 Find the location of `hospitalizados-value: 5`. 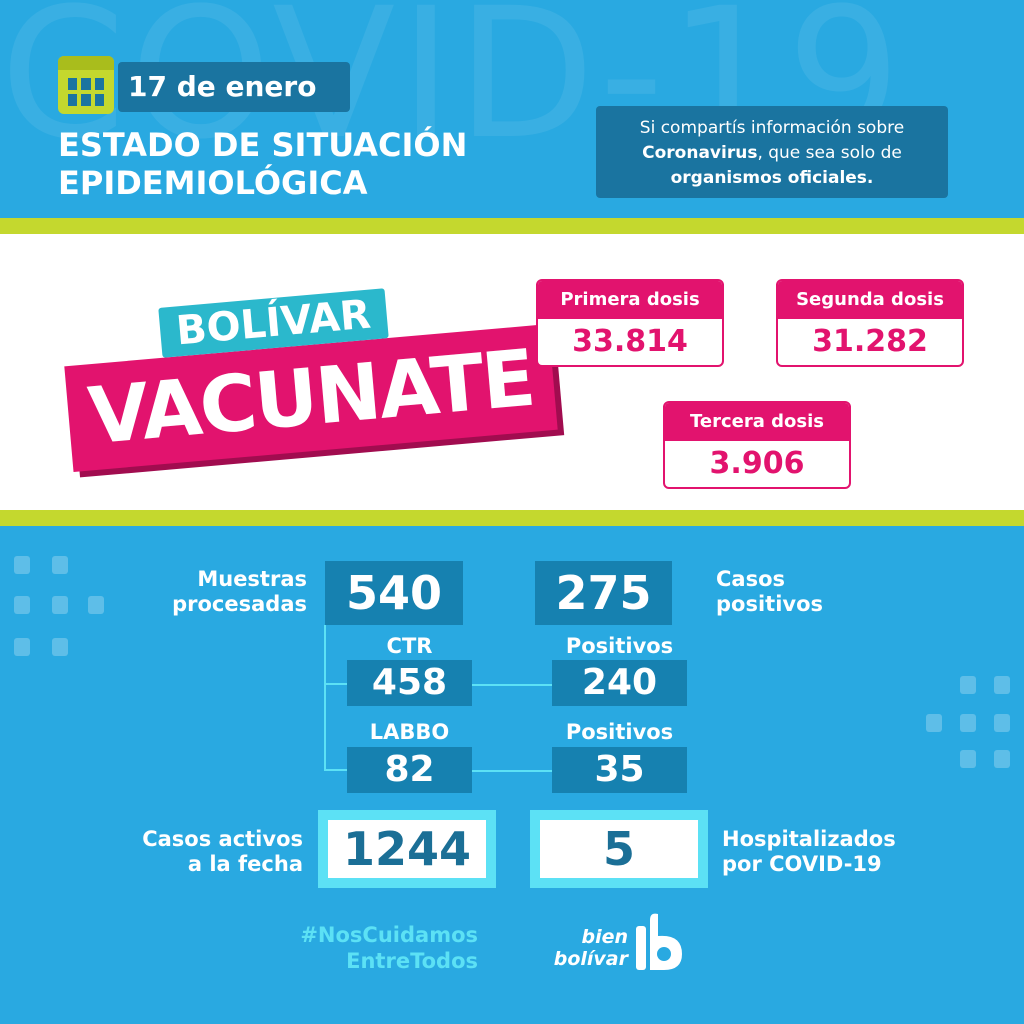

hospitalizados-value: 5 is located at coordinates (619, 849).